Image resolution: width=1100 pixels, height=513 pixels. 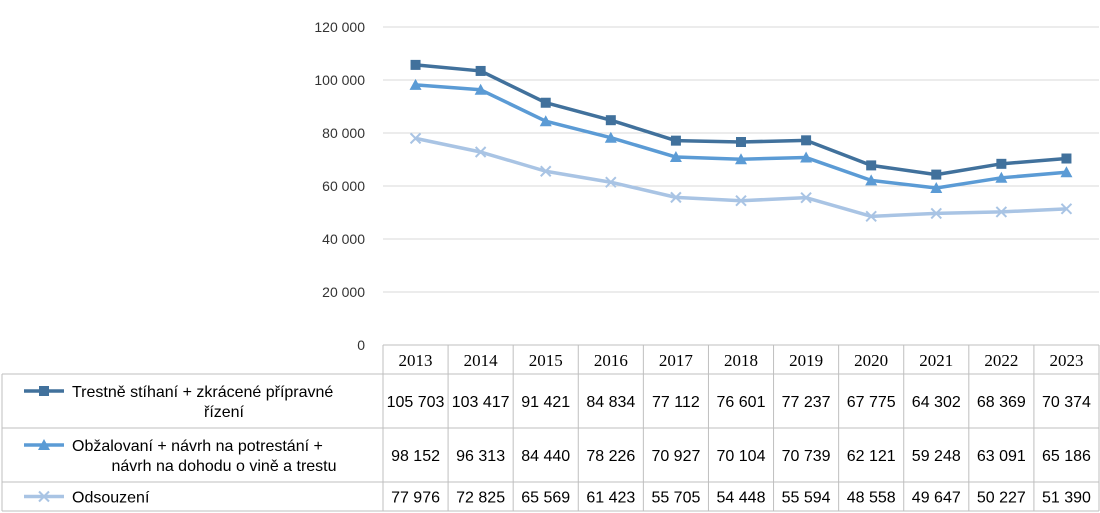 I want to click on x-tick-label: 2020, so click(x=871, y=360).